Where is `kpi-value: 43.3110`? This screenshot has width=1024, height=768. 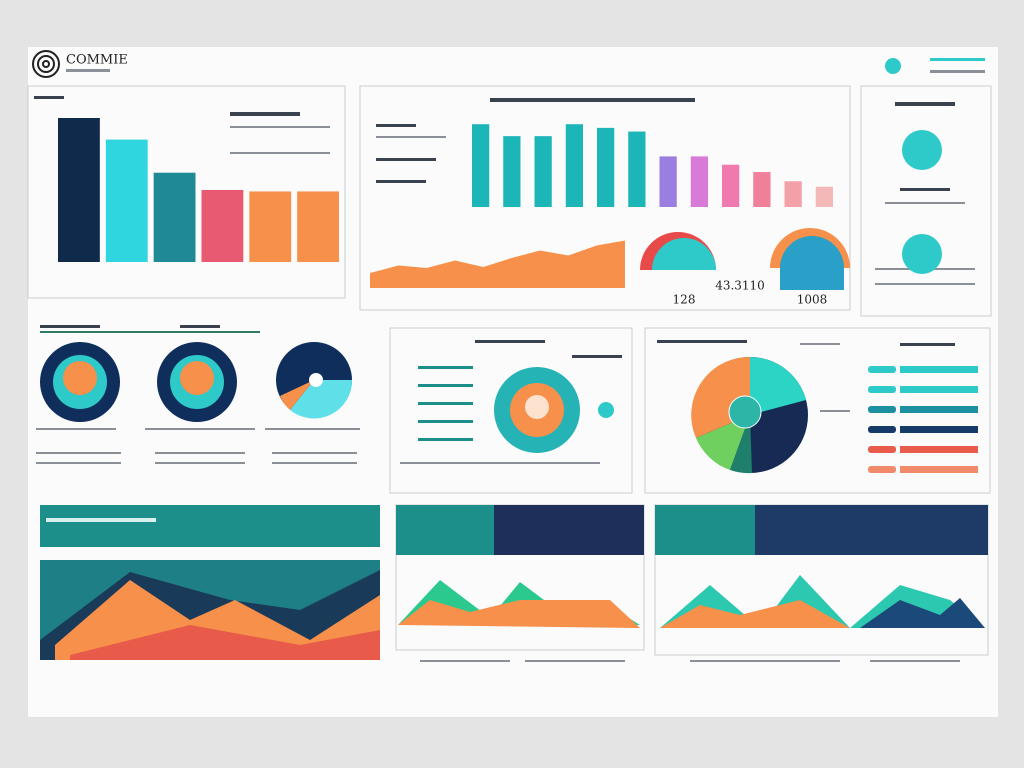 kpi-value: 43.3110 is located at coordinates (740, 286).